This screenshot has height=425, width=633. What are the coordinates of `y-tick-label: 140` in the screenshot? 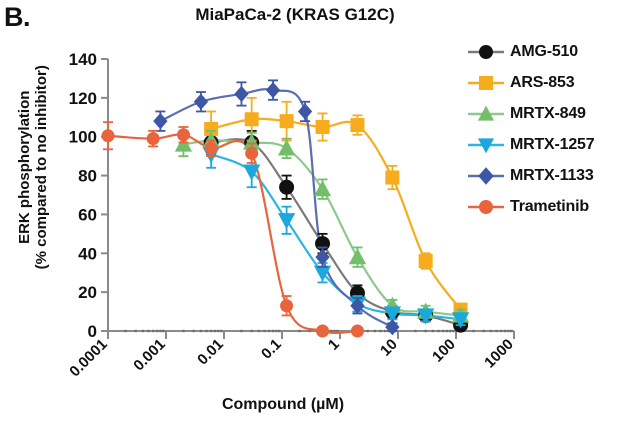 It's located at (83, 59).